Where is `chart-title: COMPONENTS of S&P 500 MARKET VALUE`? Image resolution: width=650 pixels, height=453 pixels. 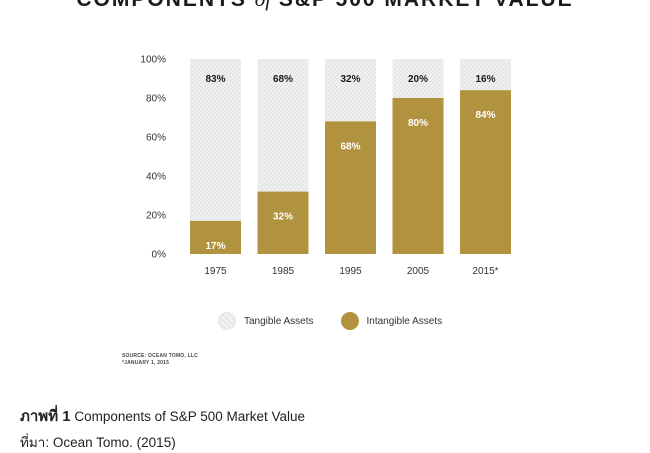 chart-title: COMPONENTS of S&P 500 MARKET VALUE is located at coordinates (325, 6).